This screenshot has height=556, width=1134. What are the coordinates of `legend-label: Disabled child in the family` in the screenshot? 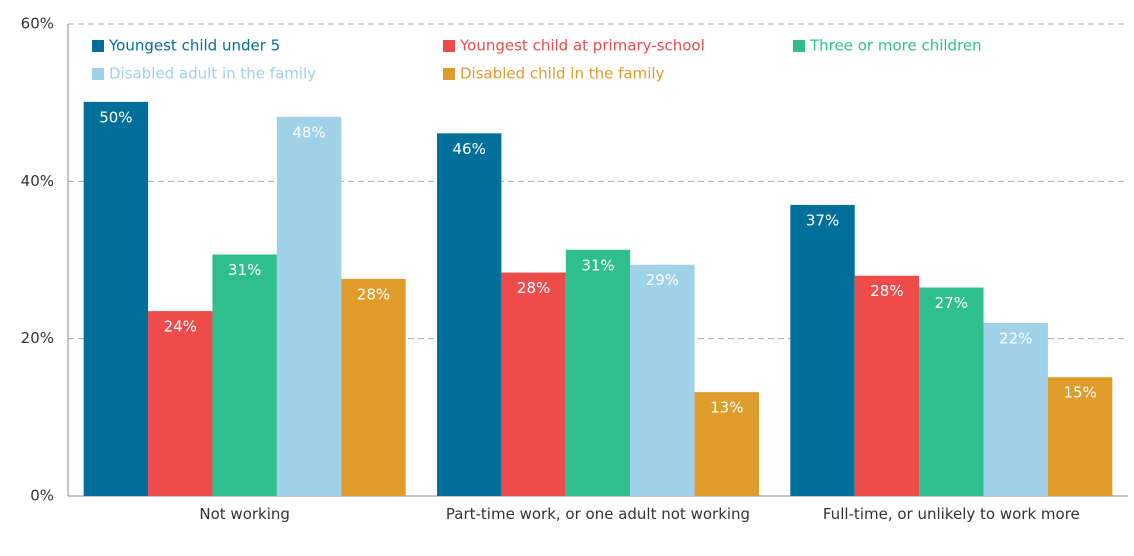 It's located at (562, 74).